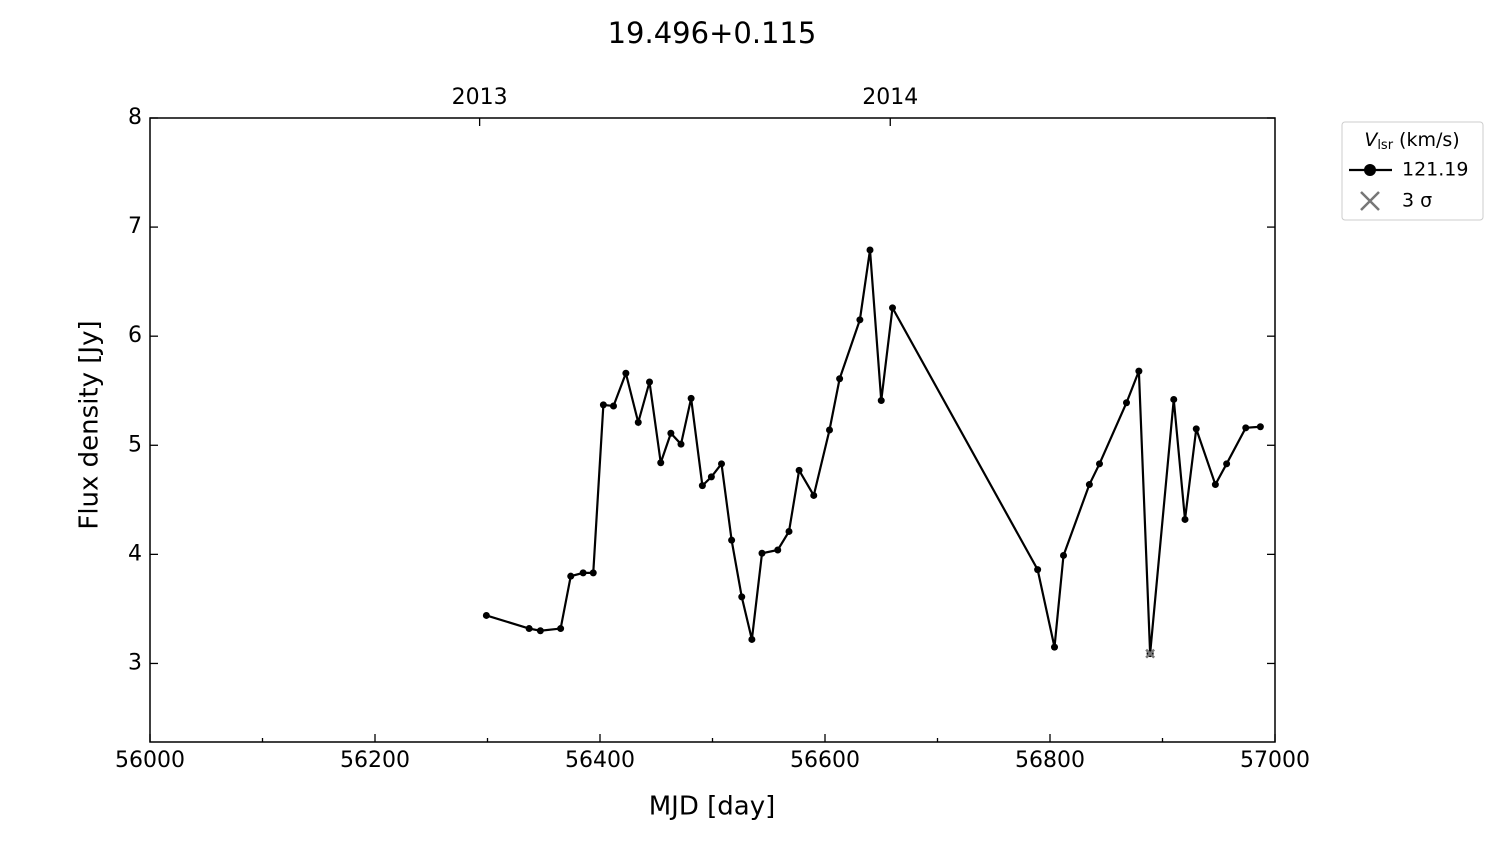 This screenshot has height=848, width=1500. I want to click on legend-title-subscript: lsr, so click(1385, 145).